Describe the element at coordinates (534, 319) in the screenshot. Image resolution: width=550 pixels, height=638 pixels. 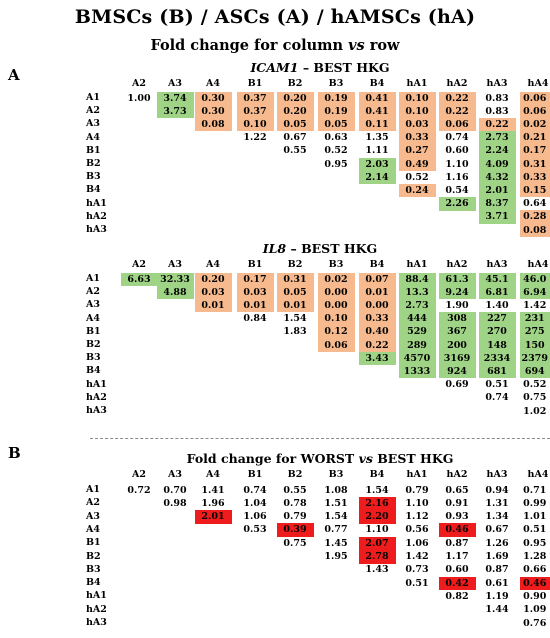
I see `il8-cell: 231` at that location.